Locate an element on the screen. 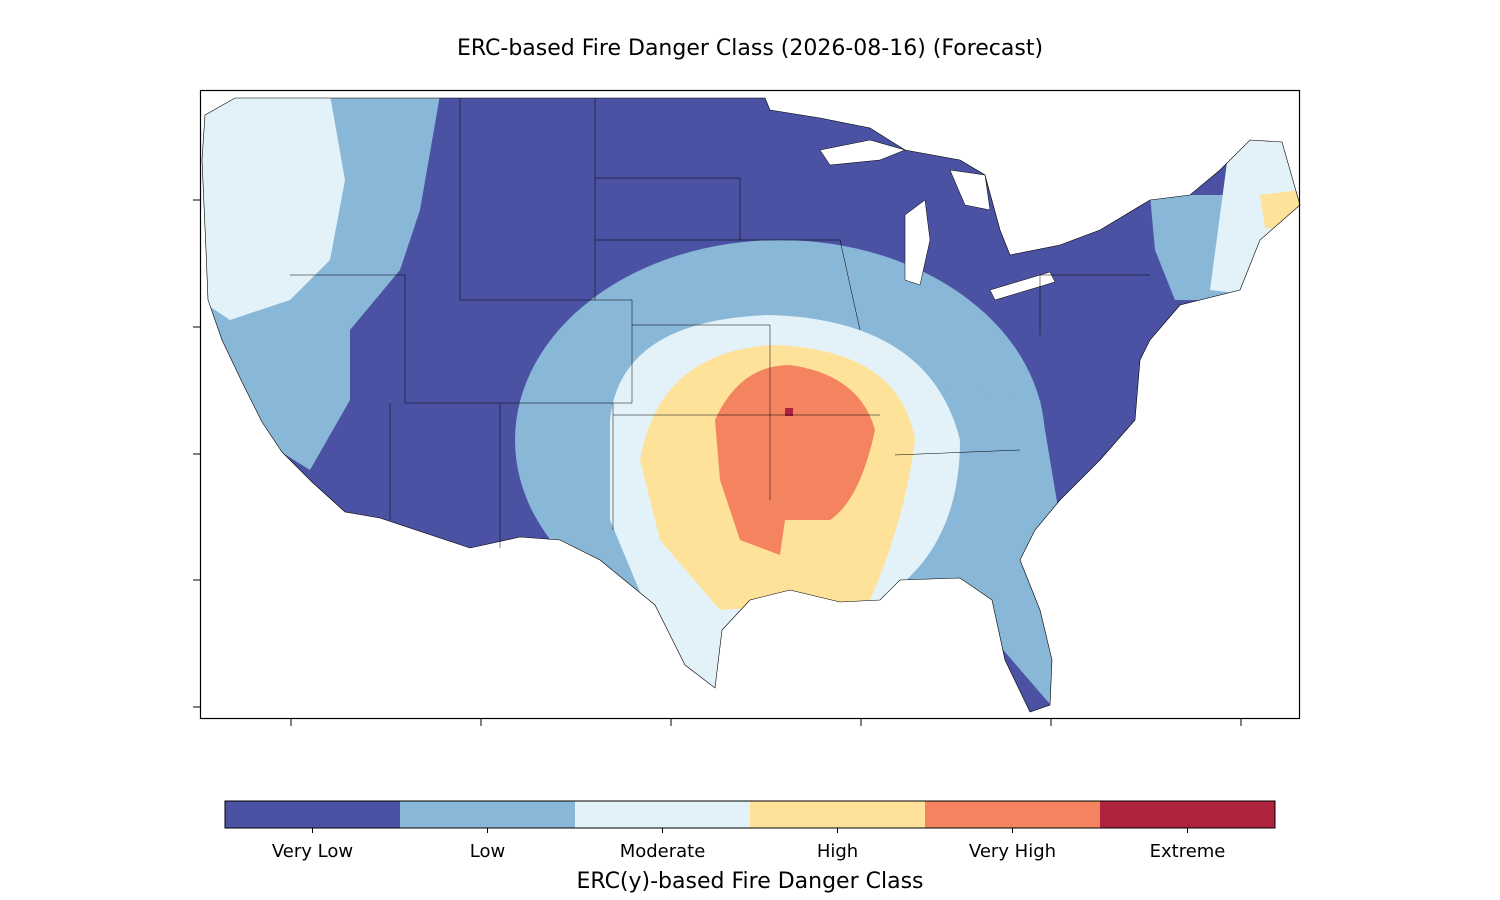 Image resolution: width=1500 pixels, height=900 pixels. colorbar-label: ERC(y)-based Fire Danger Class is located at coordinates (749, 881).